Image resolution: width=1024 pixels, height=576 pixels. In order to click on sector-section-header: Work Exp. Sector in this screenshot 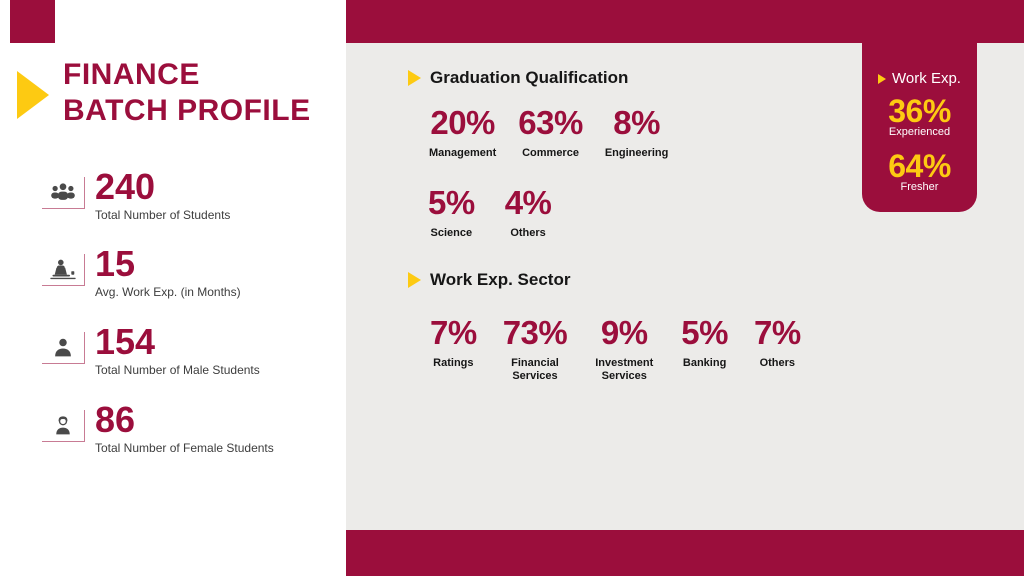, I will do `click(489, 280)`.